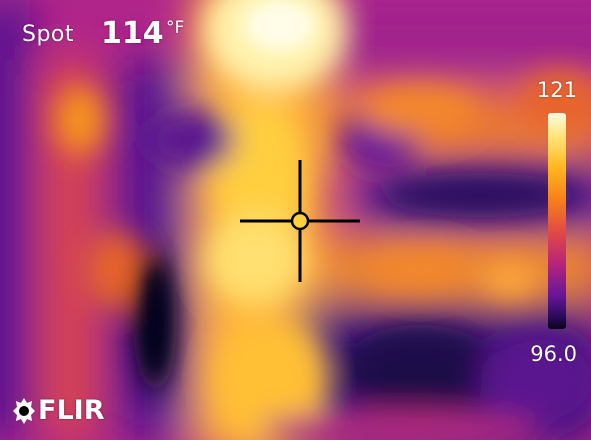 This screenshot has height=440, width=591. I want to click on crosshair-icon, so click(300, 221).